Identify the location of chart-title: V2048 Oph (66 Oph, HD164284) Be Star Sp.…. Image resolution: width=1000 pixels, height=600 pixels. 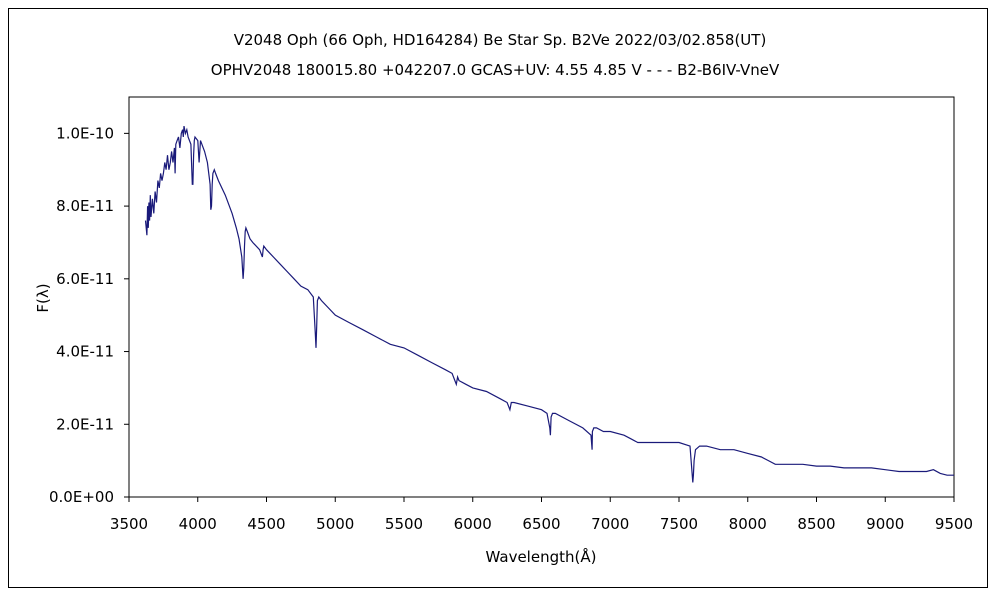
(500, 40).